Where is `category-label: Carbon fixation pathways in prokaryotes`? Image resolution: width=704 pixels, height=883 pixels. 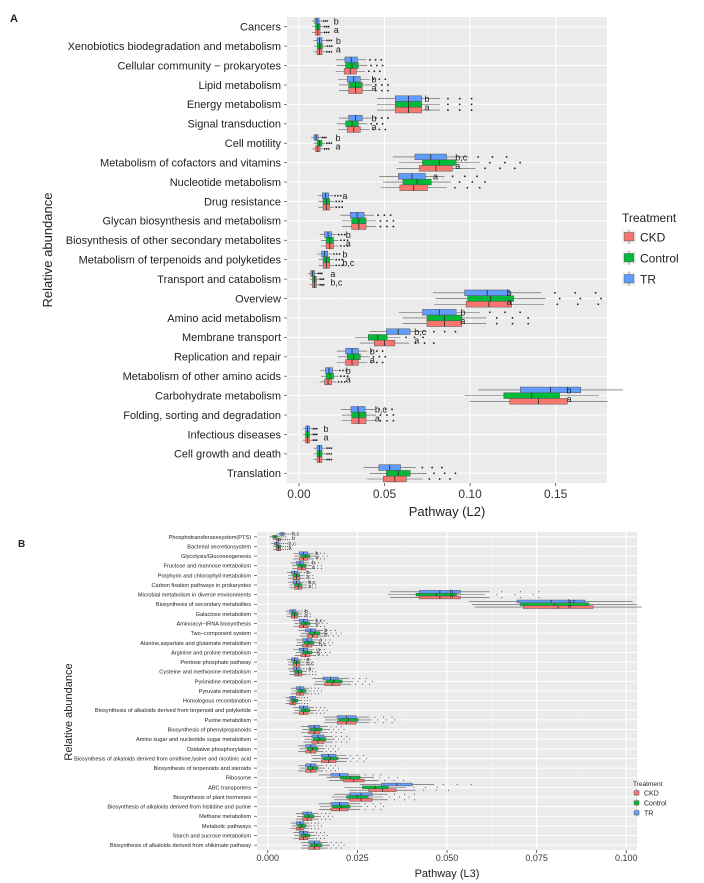 category-label: Carbon fixation pathways in prokaryotes is located at coordinates (202, 586).